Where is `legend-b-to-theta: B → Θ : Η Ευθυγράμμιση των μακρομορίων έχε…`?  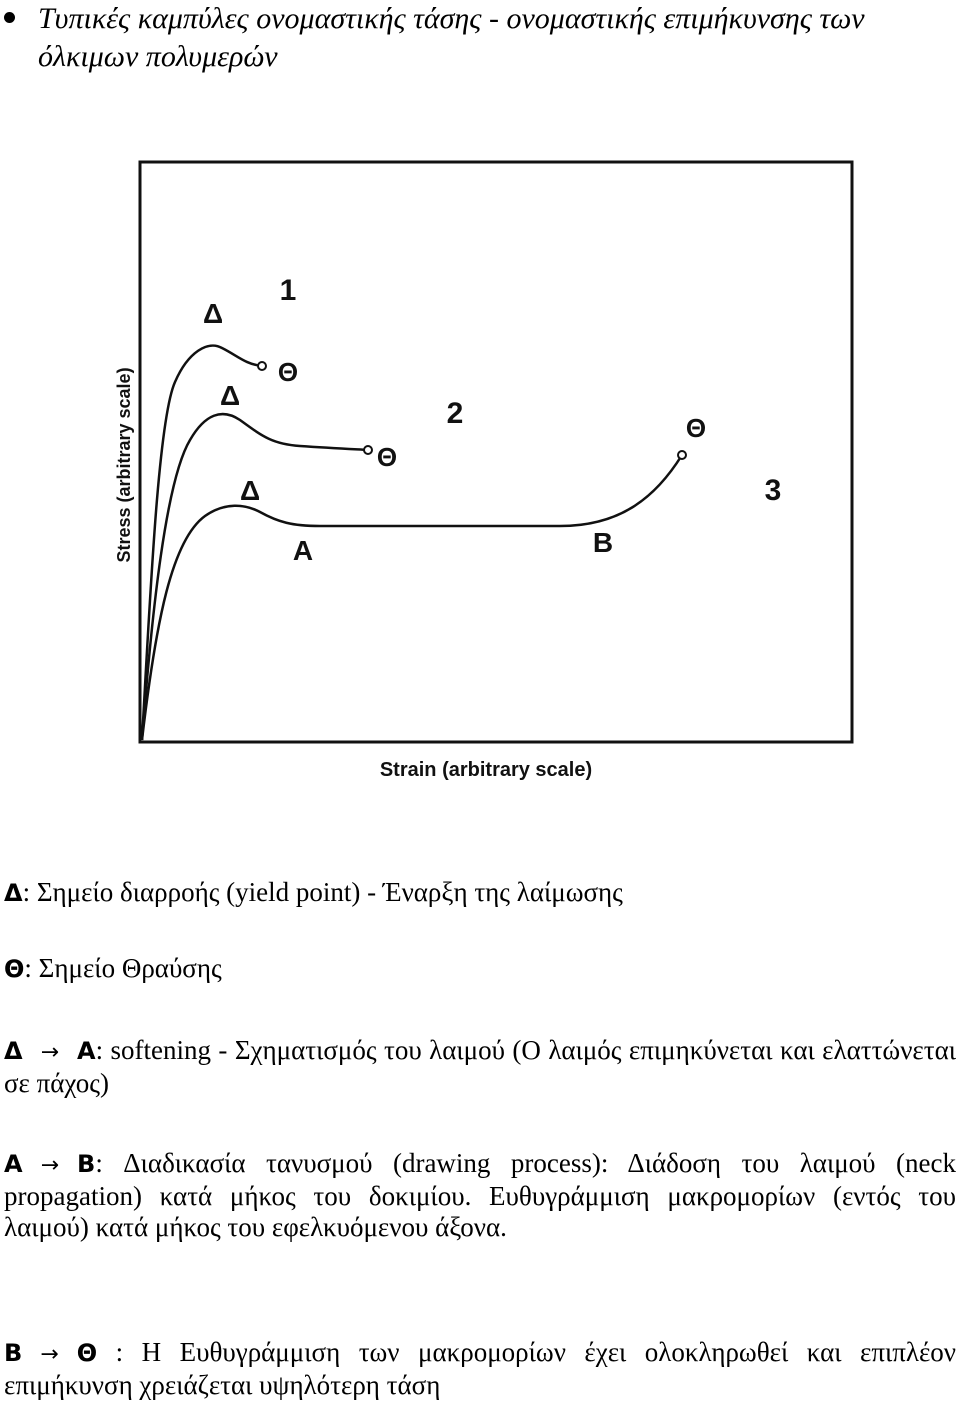
legend-b-to-theta: B → Θ : Η Ευθυγράμμιση των μακρομορίων έχε… is located at coordinates (480, 1369).